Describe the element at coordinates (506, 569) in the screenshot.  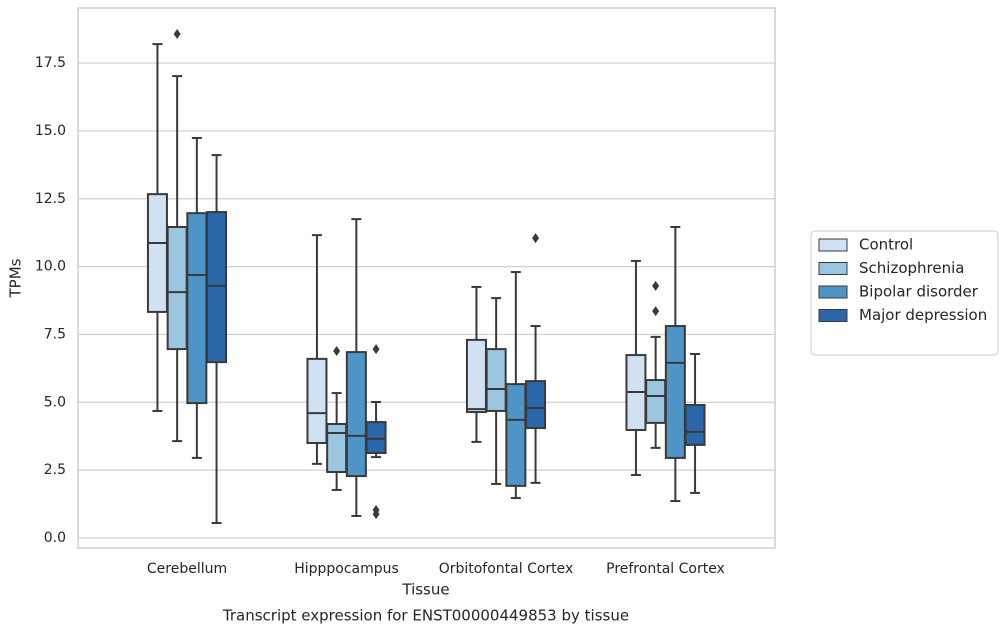
I see `x-tick-label: Orbitofontal Cortex` at that location.